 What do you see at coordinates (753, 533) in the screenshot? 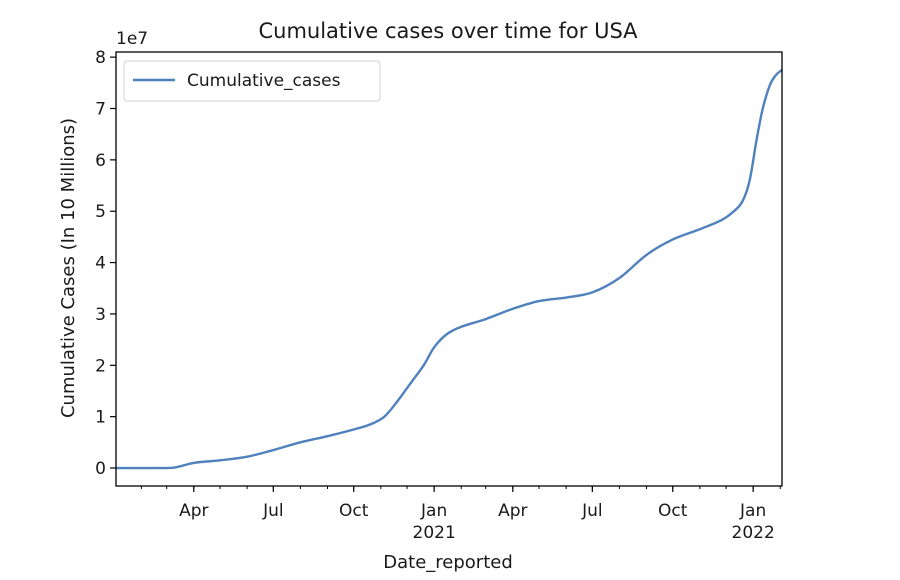
I see `x-tick-year-label: 2022` at bounding box center [753, 533].